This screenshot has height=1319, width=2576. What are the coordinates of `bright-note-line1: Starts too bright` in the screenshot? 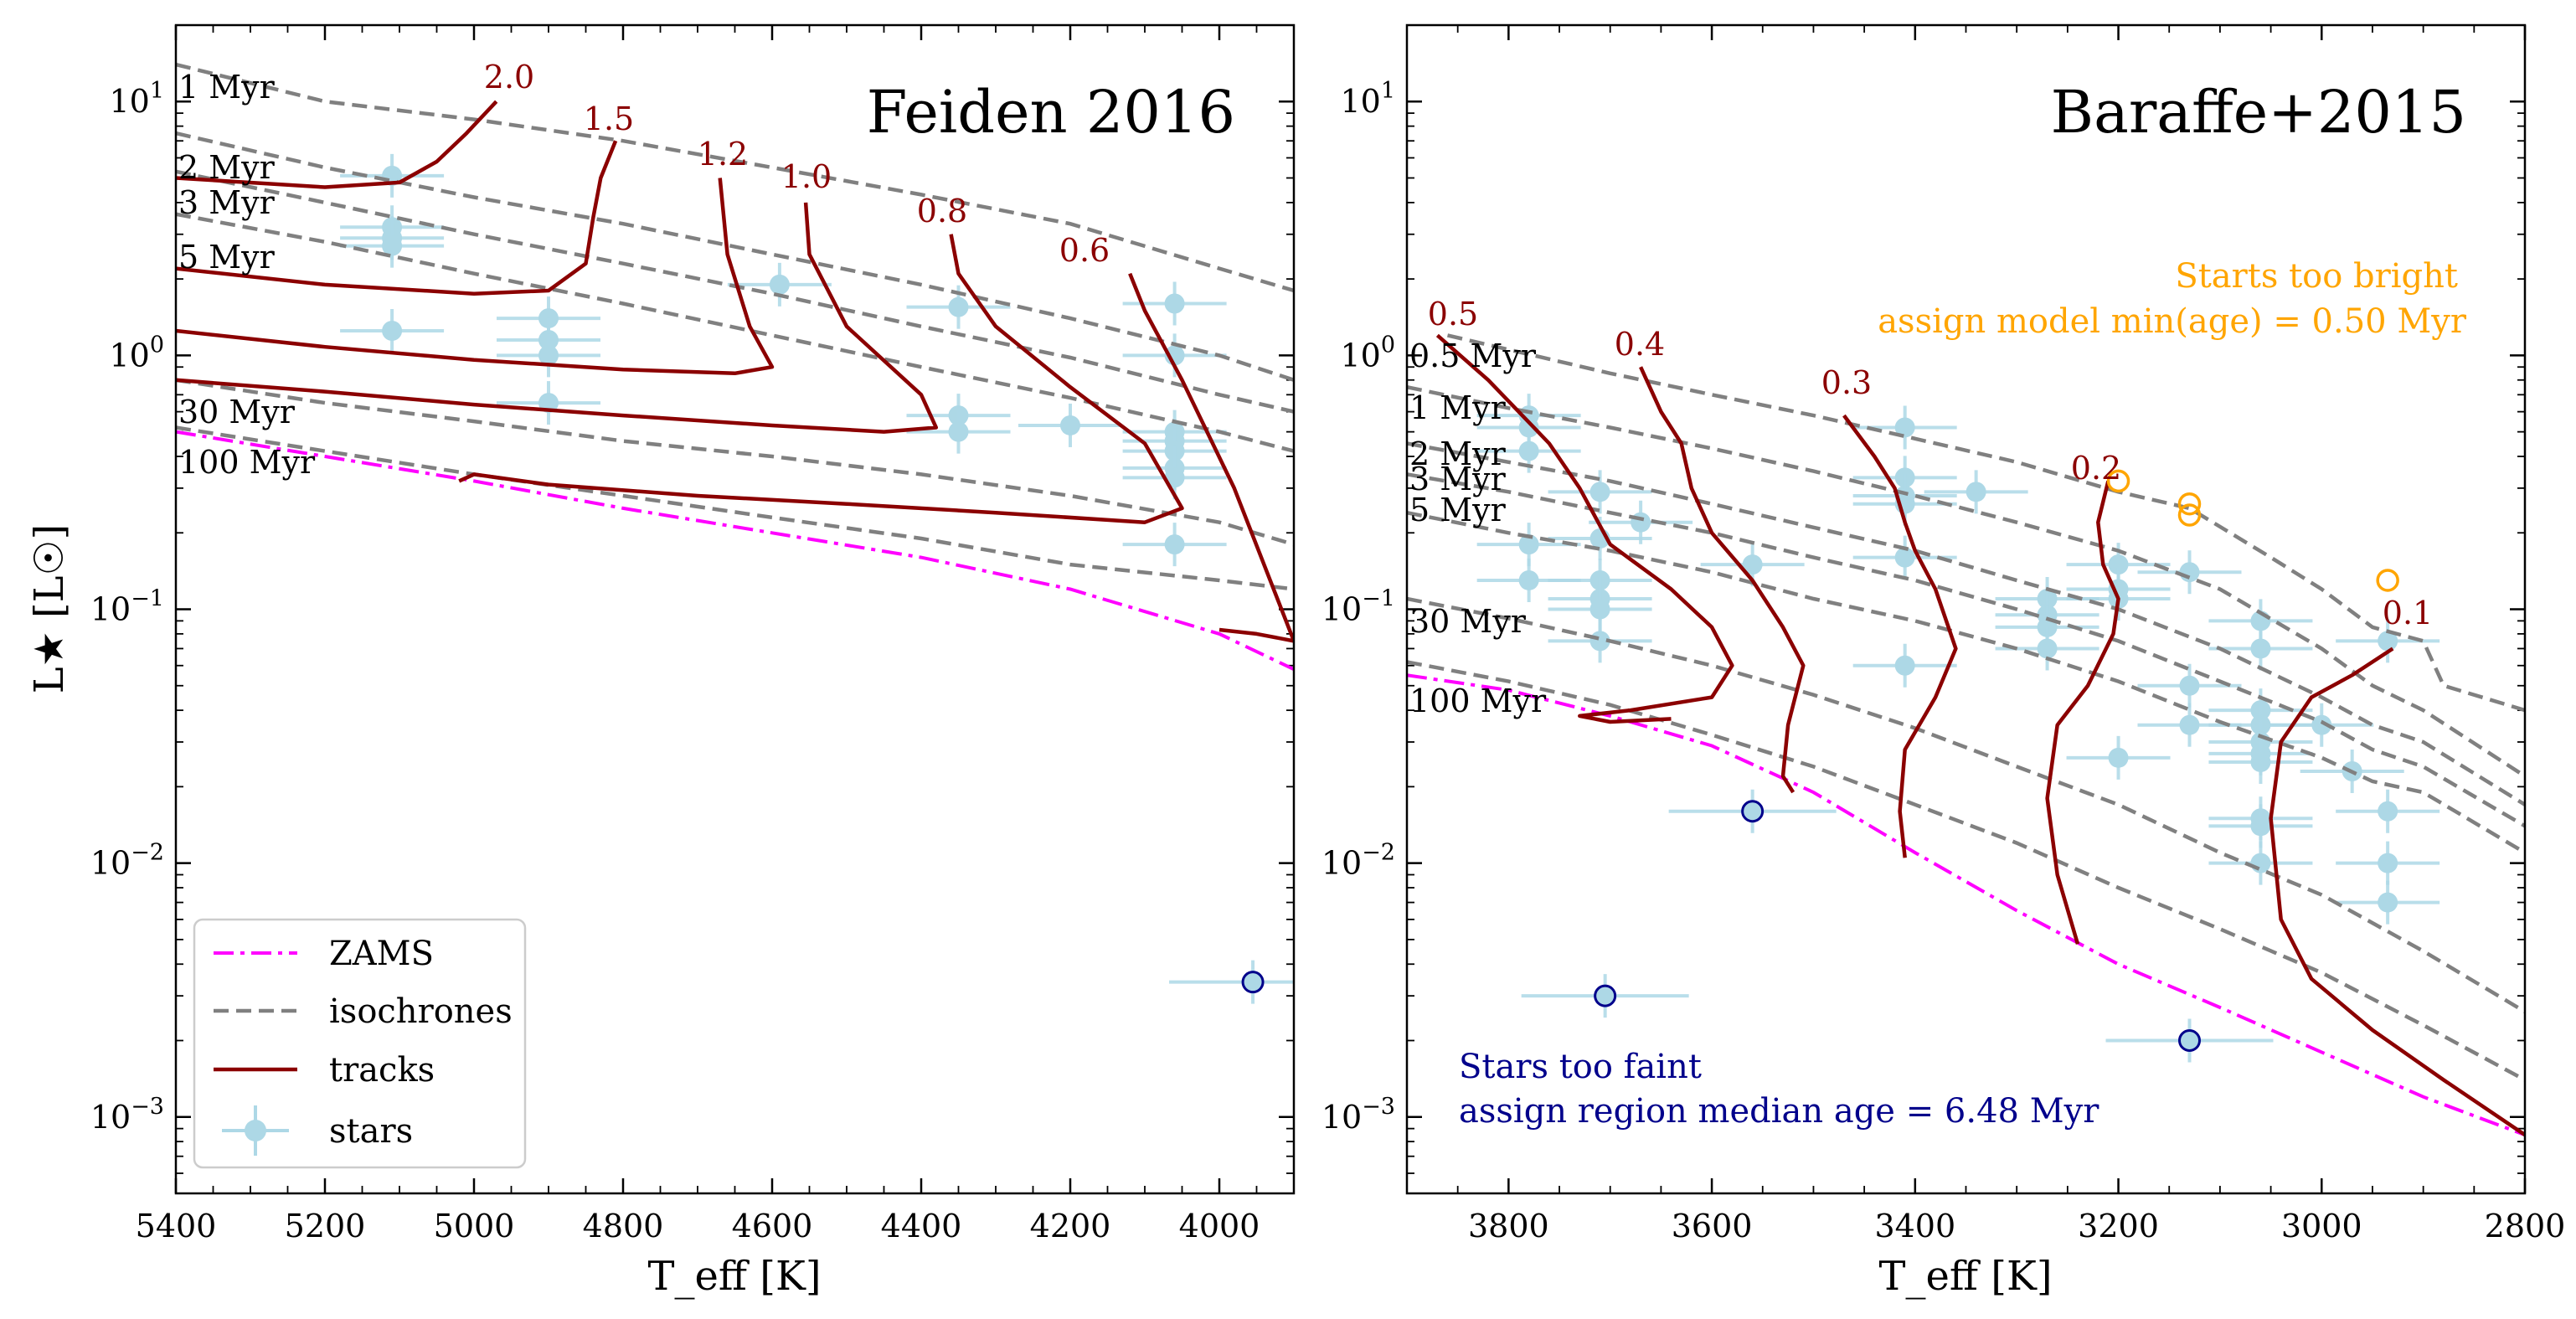 It's located at (2316, 276).